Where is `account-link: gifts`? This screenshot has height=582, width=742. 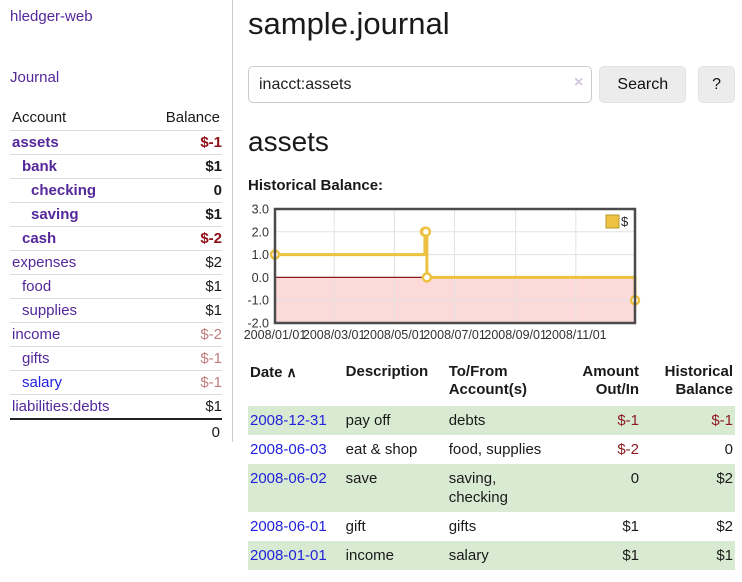 account-link: gifts is located at coordinates (36, 358).